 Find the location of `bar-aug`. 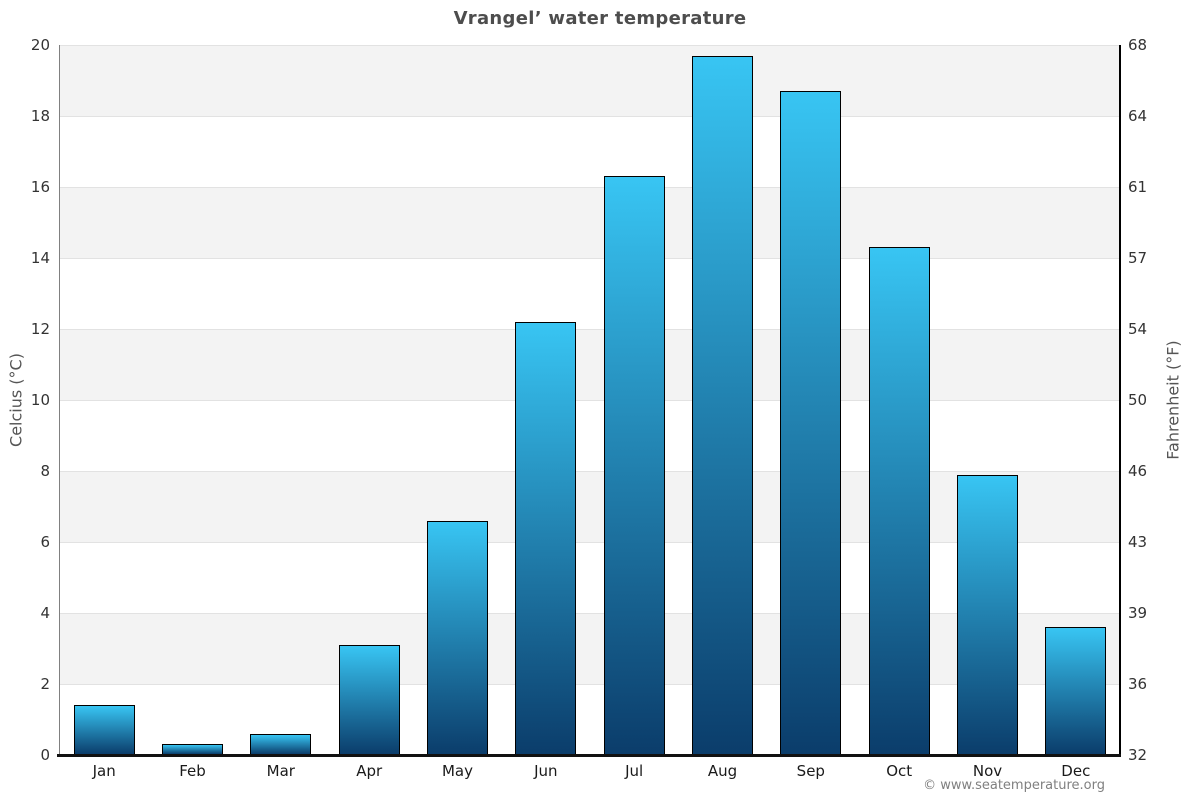

bar-aug is located at coordinates (722, 405).